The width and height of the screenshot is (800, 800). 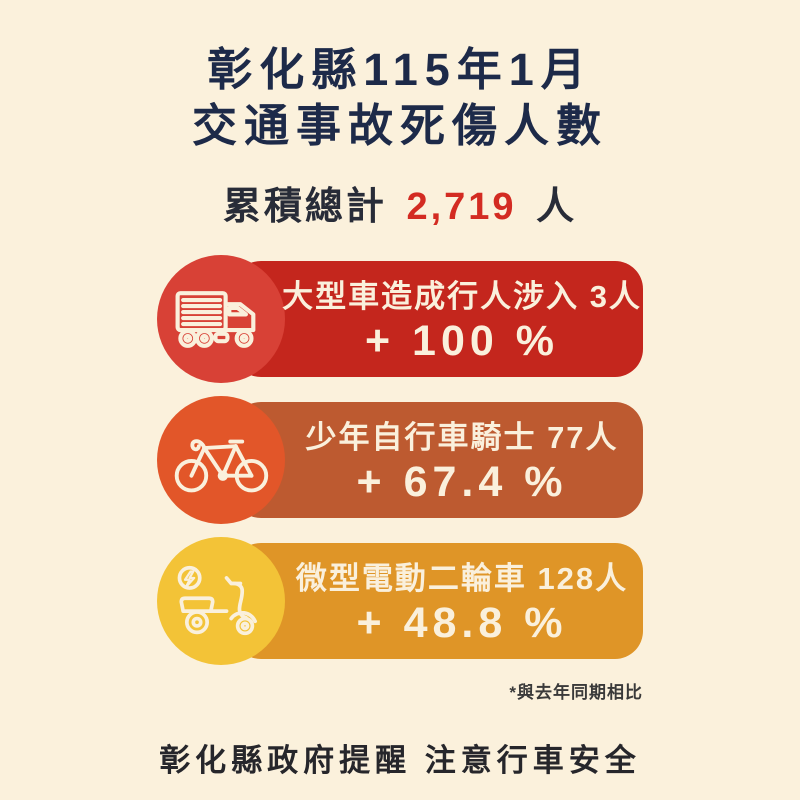 I want to click on card-label: 大型車造成行人涉入 3人, so click(x=462, y=296).